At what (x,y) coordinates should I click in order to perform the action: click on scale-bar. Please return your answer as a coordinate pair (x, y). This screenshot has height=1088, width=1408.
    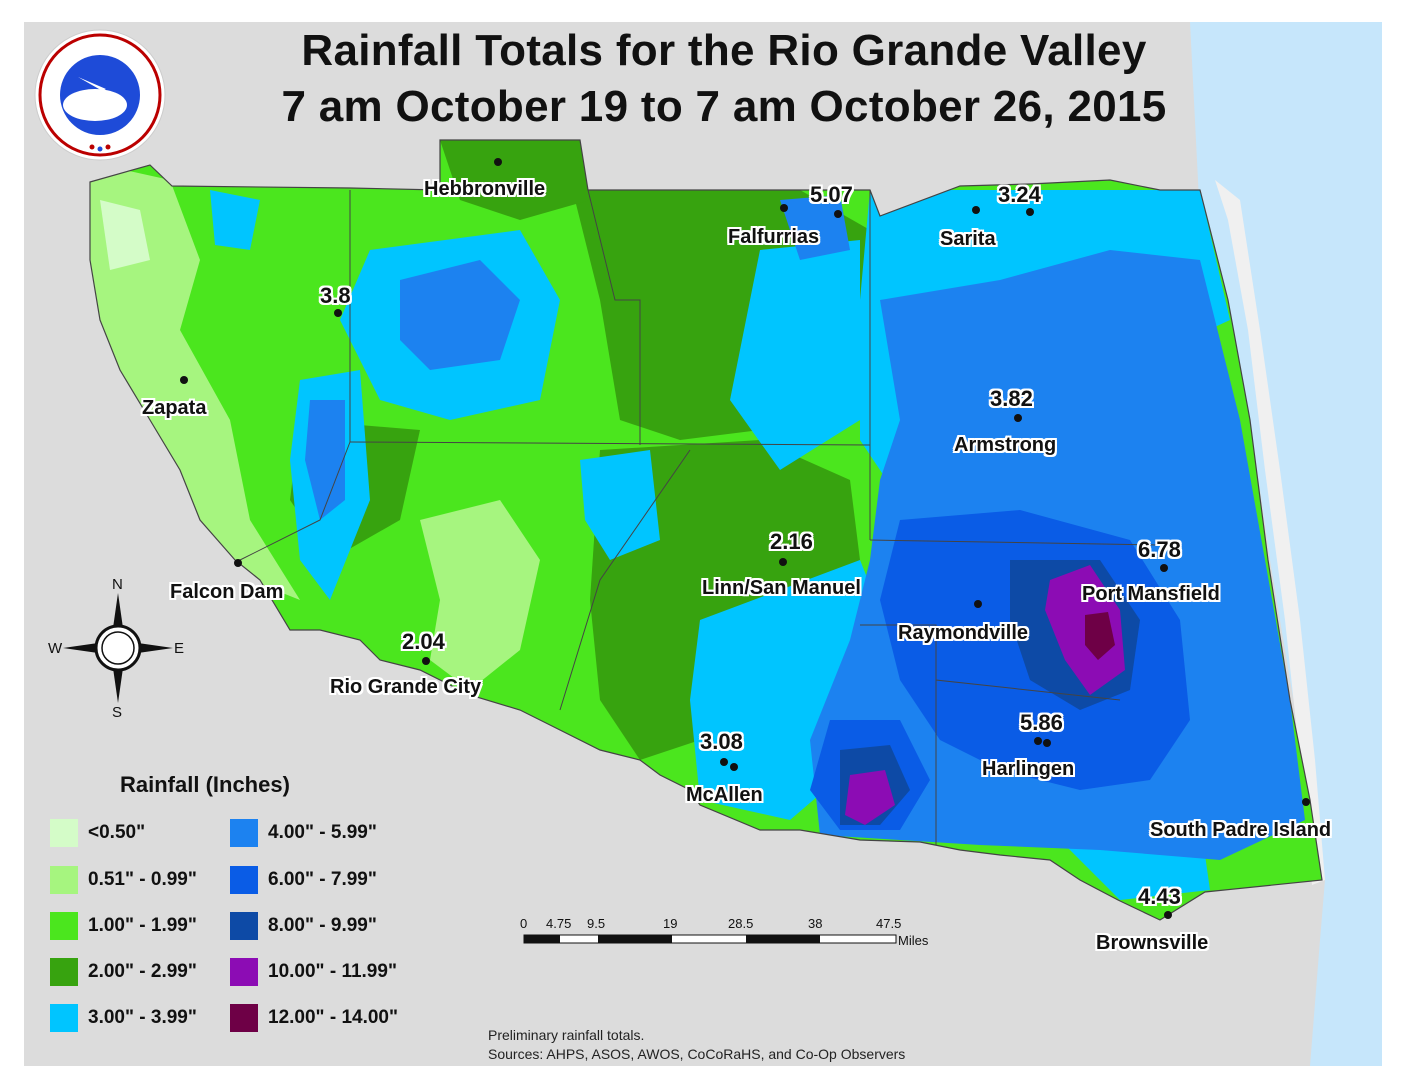
    Looking at the image, I should click on (710, 939).